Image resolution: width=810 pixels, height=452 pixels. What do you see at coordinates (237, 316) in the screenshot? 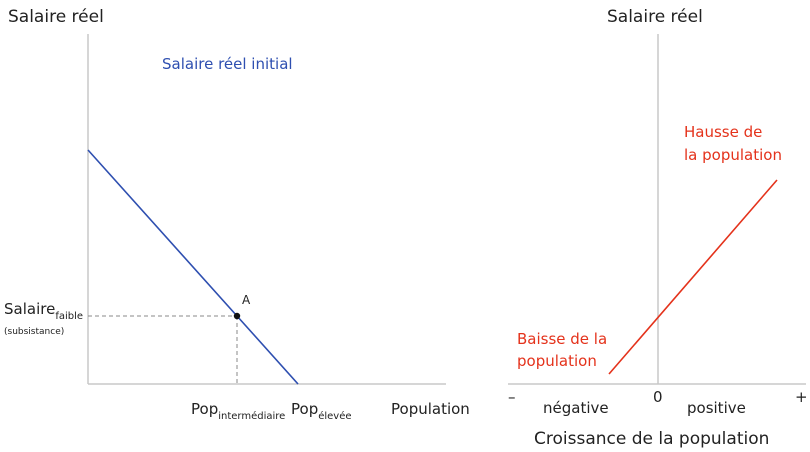
I see `point-a` at bounding box center [237, 316].